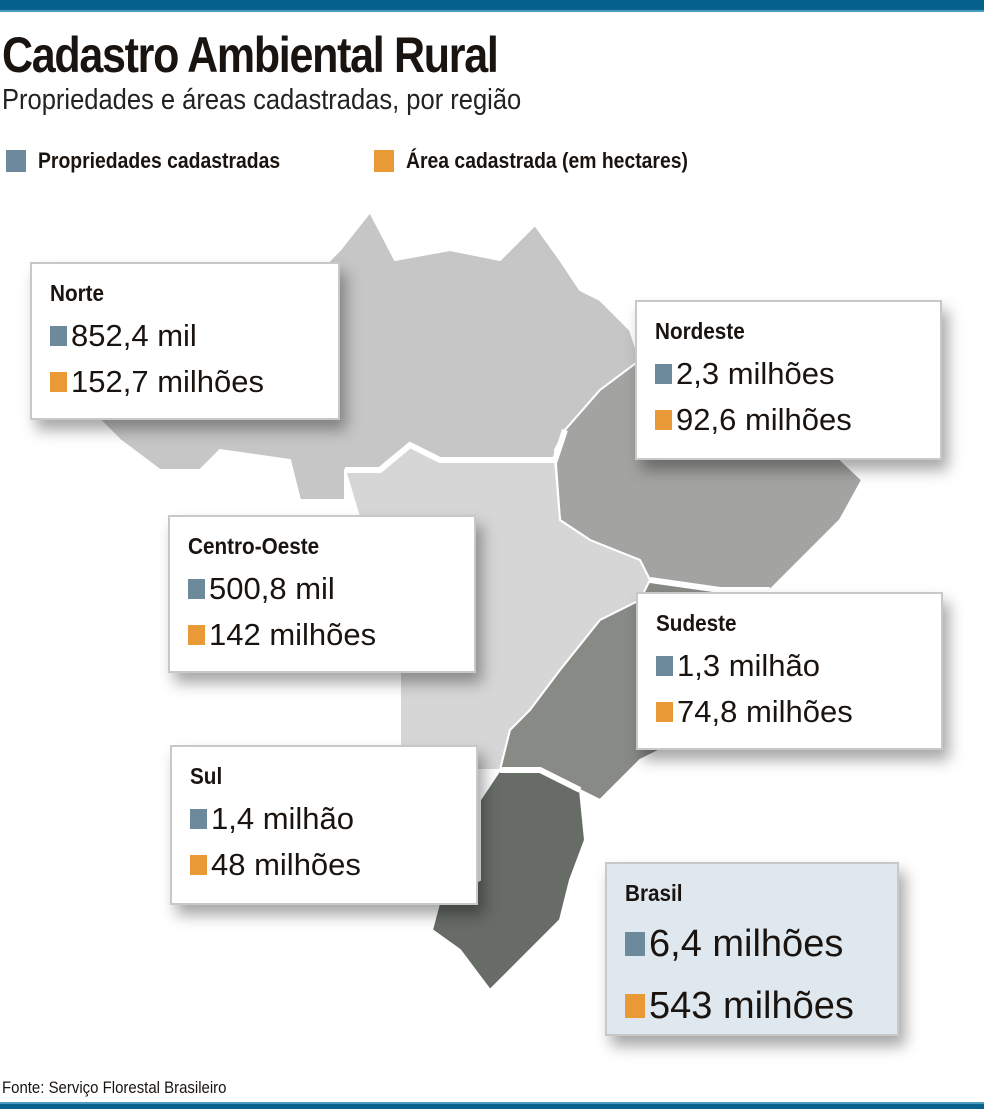 This screenshot has height=1109, width=984. I want to click on area-value: 48 milhões, so click(286, 864).